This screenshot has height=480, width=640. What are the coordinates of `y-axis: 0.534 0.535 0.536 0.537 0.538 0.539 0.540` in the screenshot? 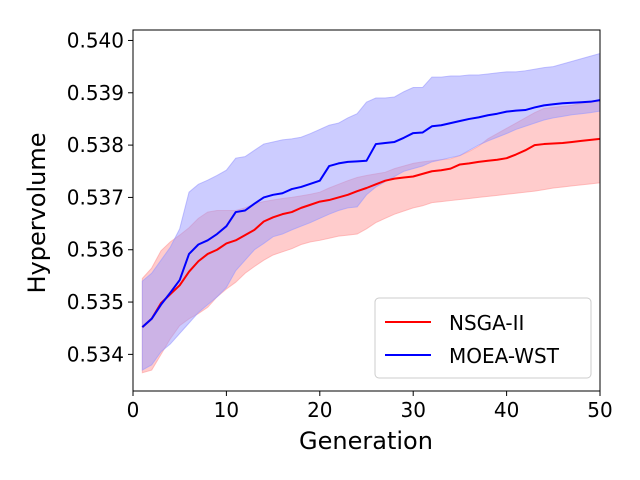 It's located at (100, 197).